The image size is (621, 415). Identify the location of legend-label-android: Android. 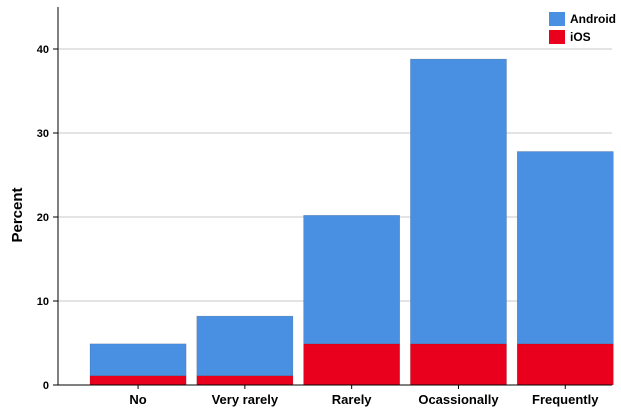
(593, 19).